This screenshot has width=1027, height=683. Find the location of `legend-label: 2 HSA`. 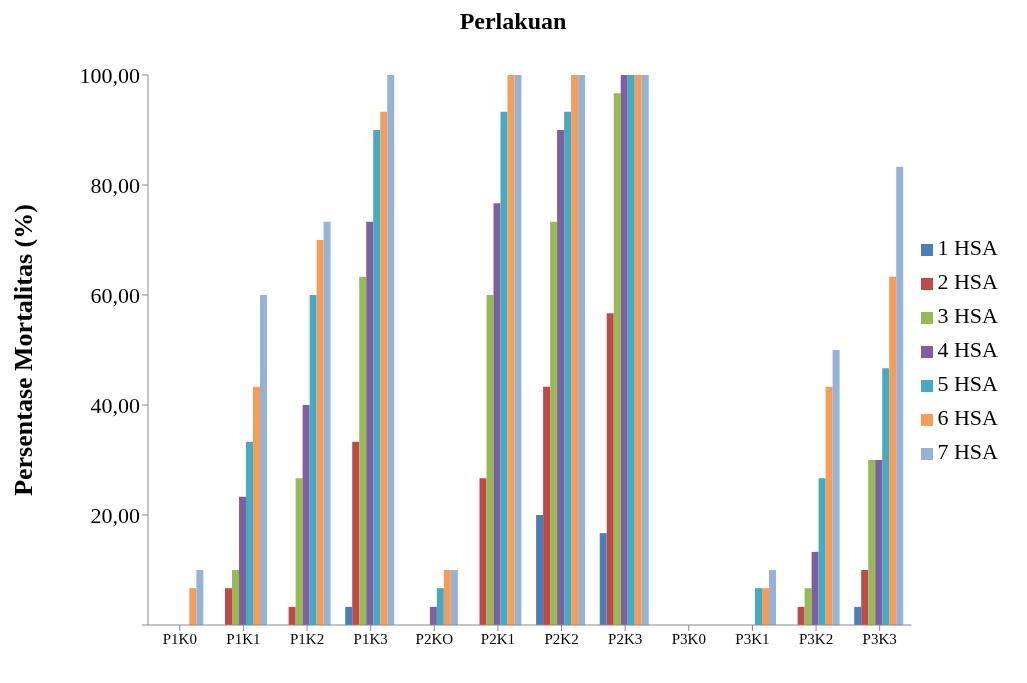

legend-label: 2 HSA is located at coordinates (967, 281).